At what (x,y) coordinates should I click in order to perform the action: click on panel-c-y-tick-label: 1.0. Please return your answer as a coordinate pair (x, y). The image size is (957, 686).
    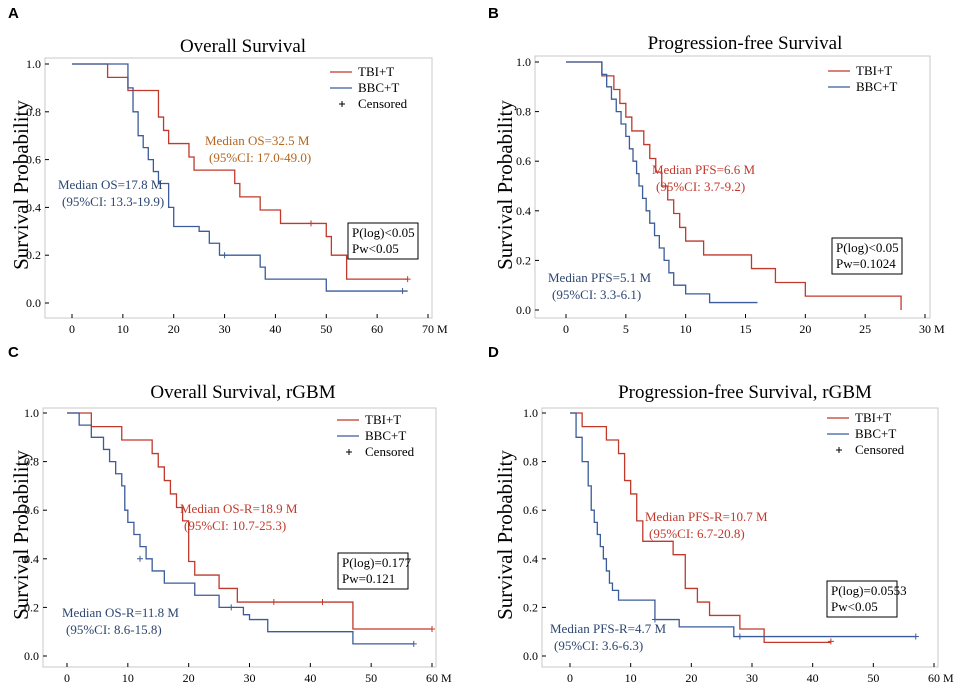
    Looking at the image, I should click on (31, 413).